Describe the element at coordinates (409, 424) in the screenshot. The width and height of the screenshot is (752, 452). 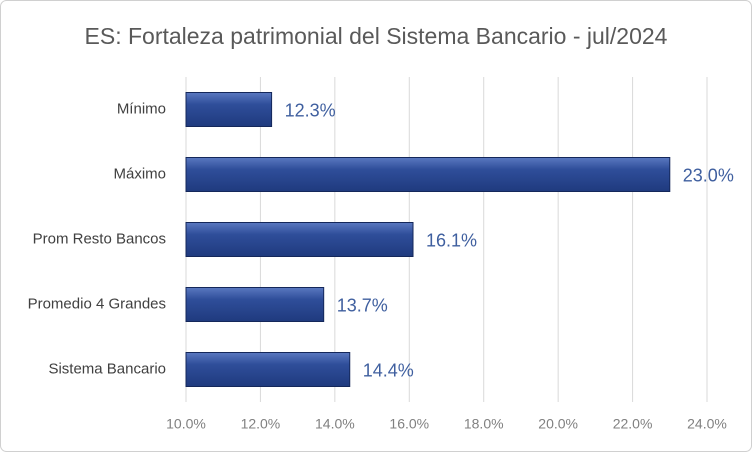
I see `x-tick-label: 16.0%` at that location.